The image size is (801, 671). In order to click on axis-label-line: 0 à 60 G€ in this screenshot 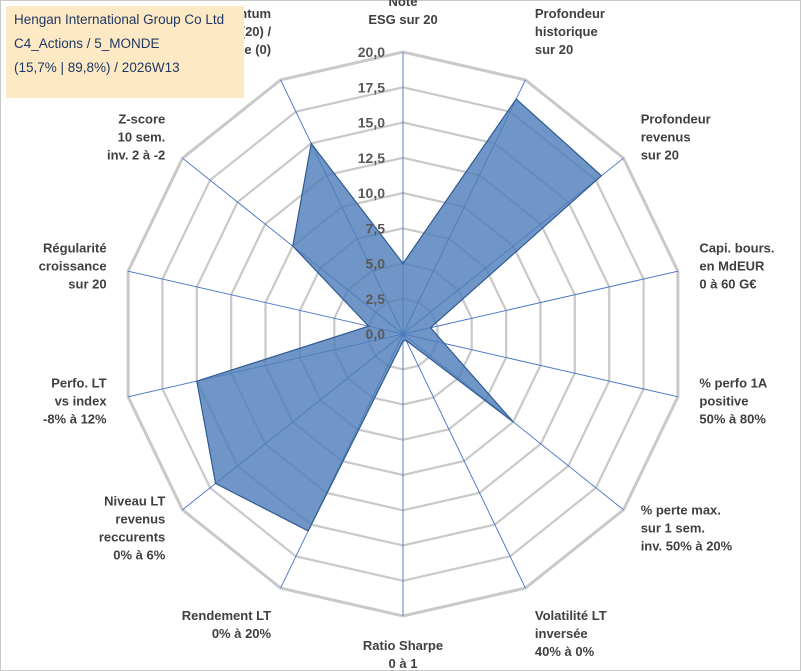, I will do `click(727, 283)`.